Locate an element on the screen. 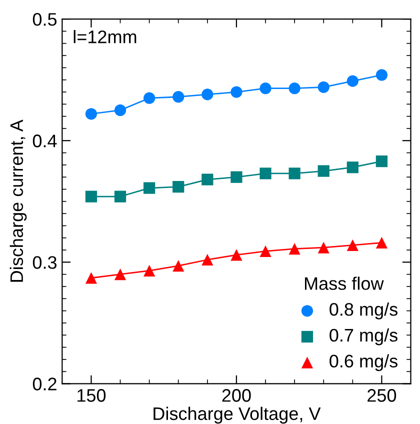  legend-label: 0.8 mg/s is located at coordinates (364, 311).